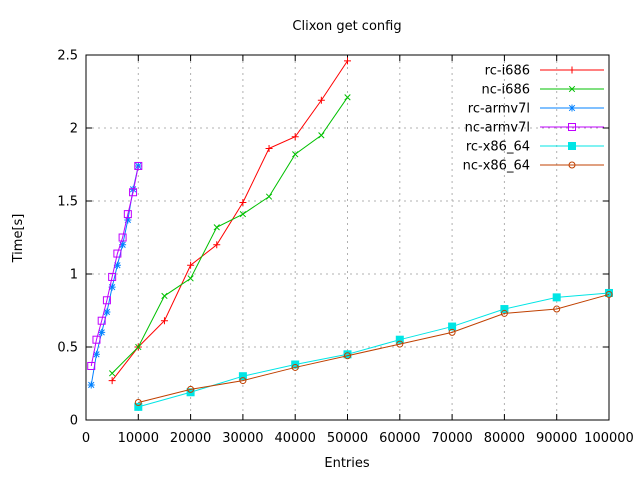  Describe the element at coordinates (74, 129) in the screenshot. I see `y-tick-label: 2` at that location.